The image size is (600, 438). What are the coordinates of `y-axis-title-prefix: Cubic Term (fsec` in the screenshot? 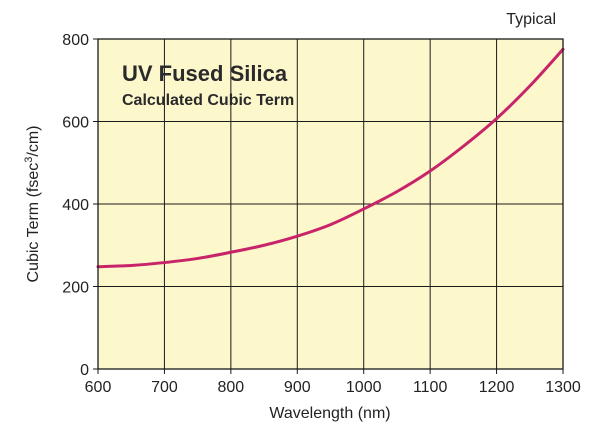 It's located at (33, 223).